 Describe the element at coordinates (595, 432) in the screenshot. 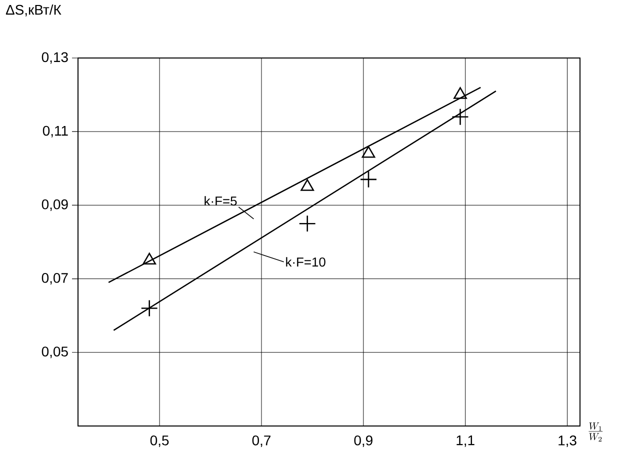

I see `x-axis-title: $\frac{W_1}{W_2}$` at that location.